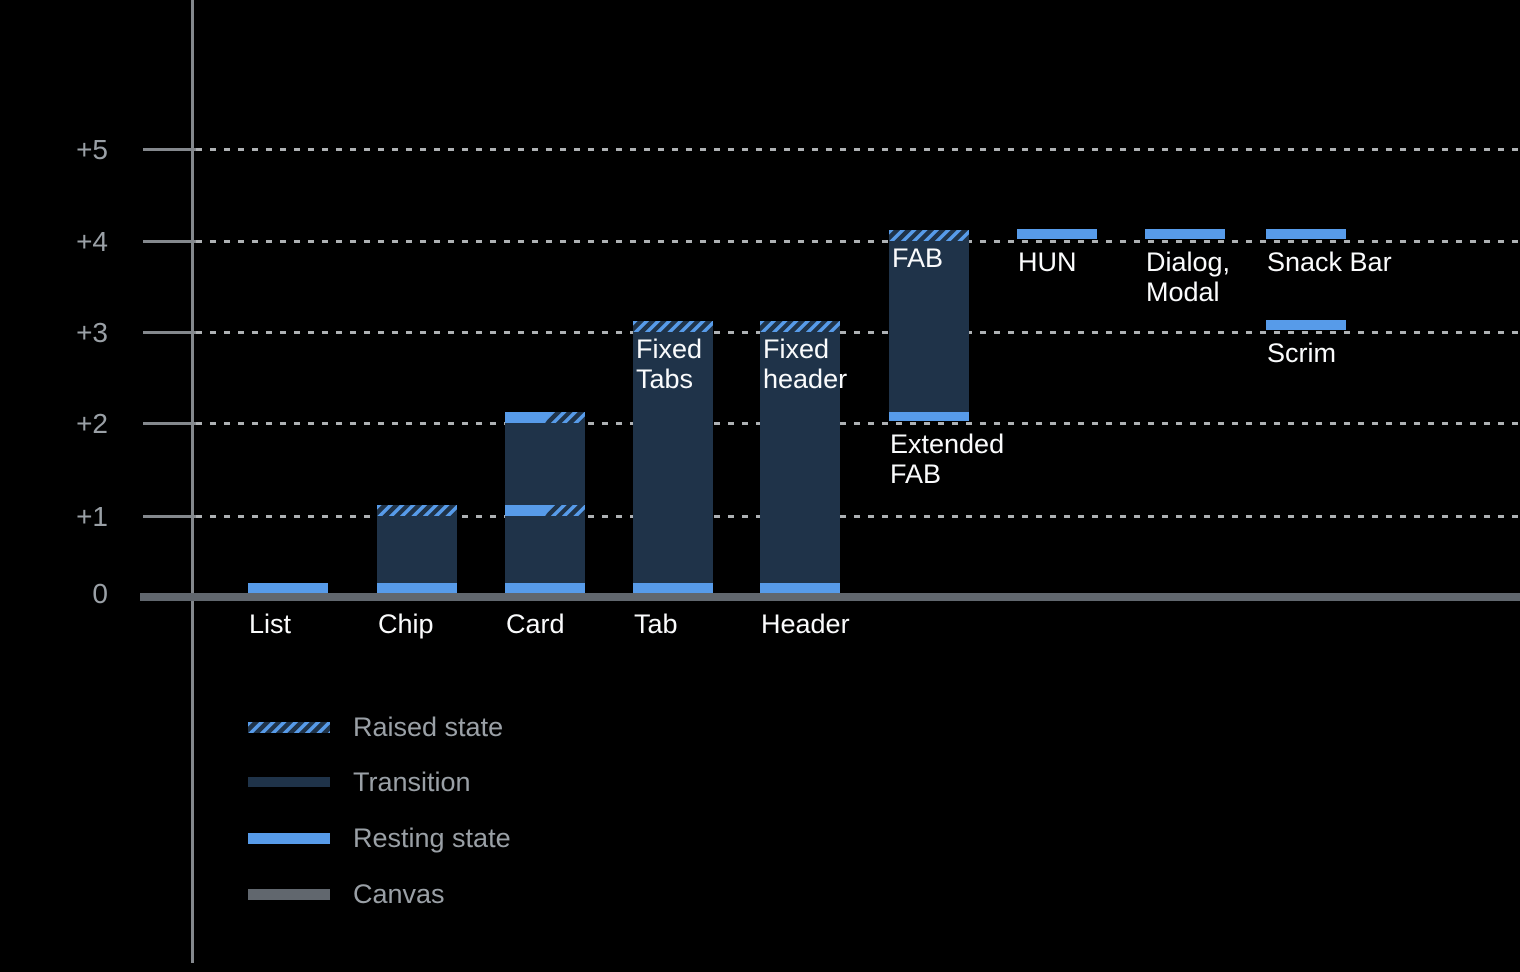  What do you see at coordinates (929, 325) in the screenshot?
I see `bar-extended-fab-transition` at bounding box center [929, 325].